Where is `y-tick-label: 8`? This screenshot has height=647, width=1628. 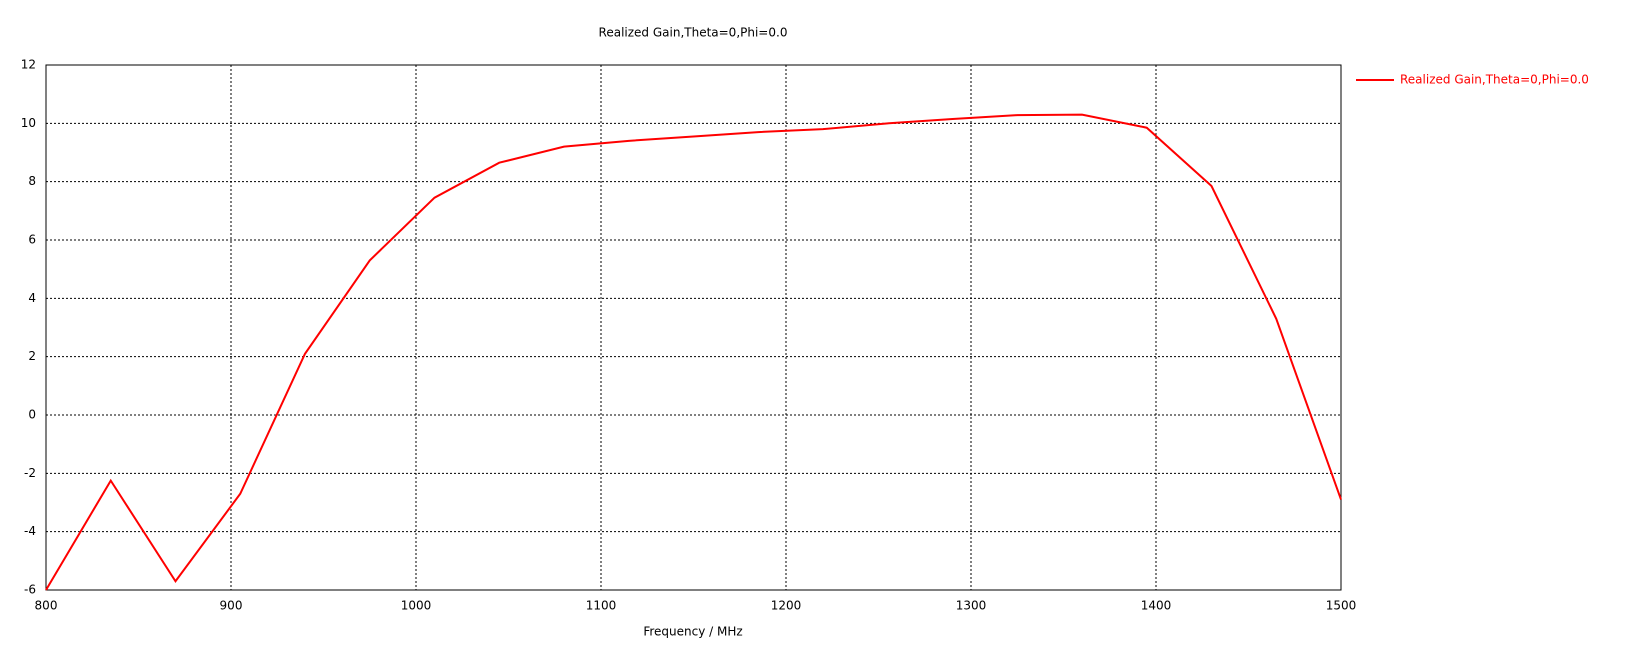 y-tick-label: 8 is located at coordinates (32, 181).